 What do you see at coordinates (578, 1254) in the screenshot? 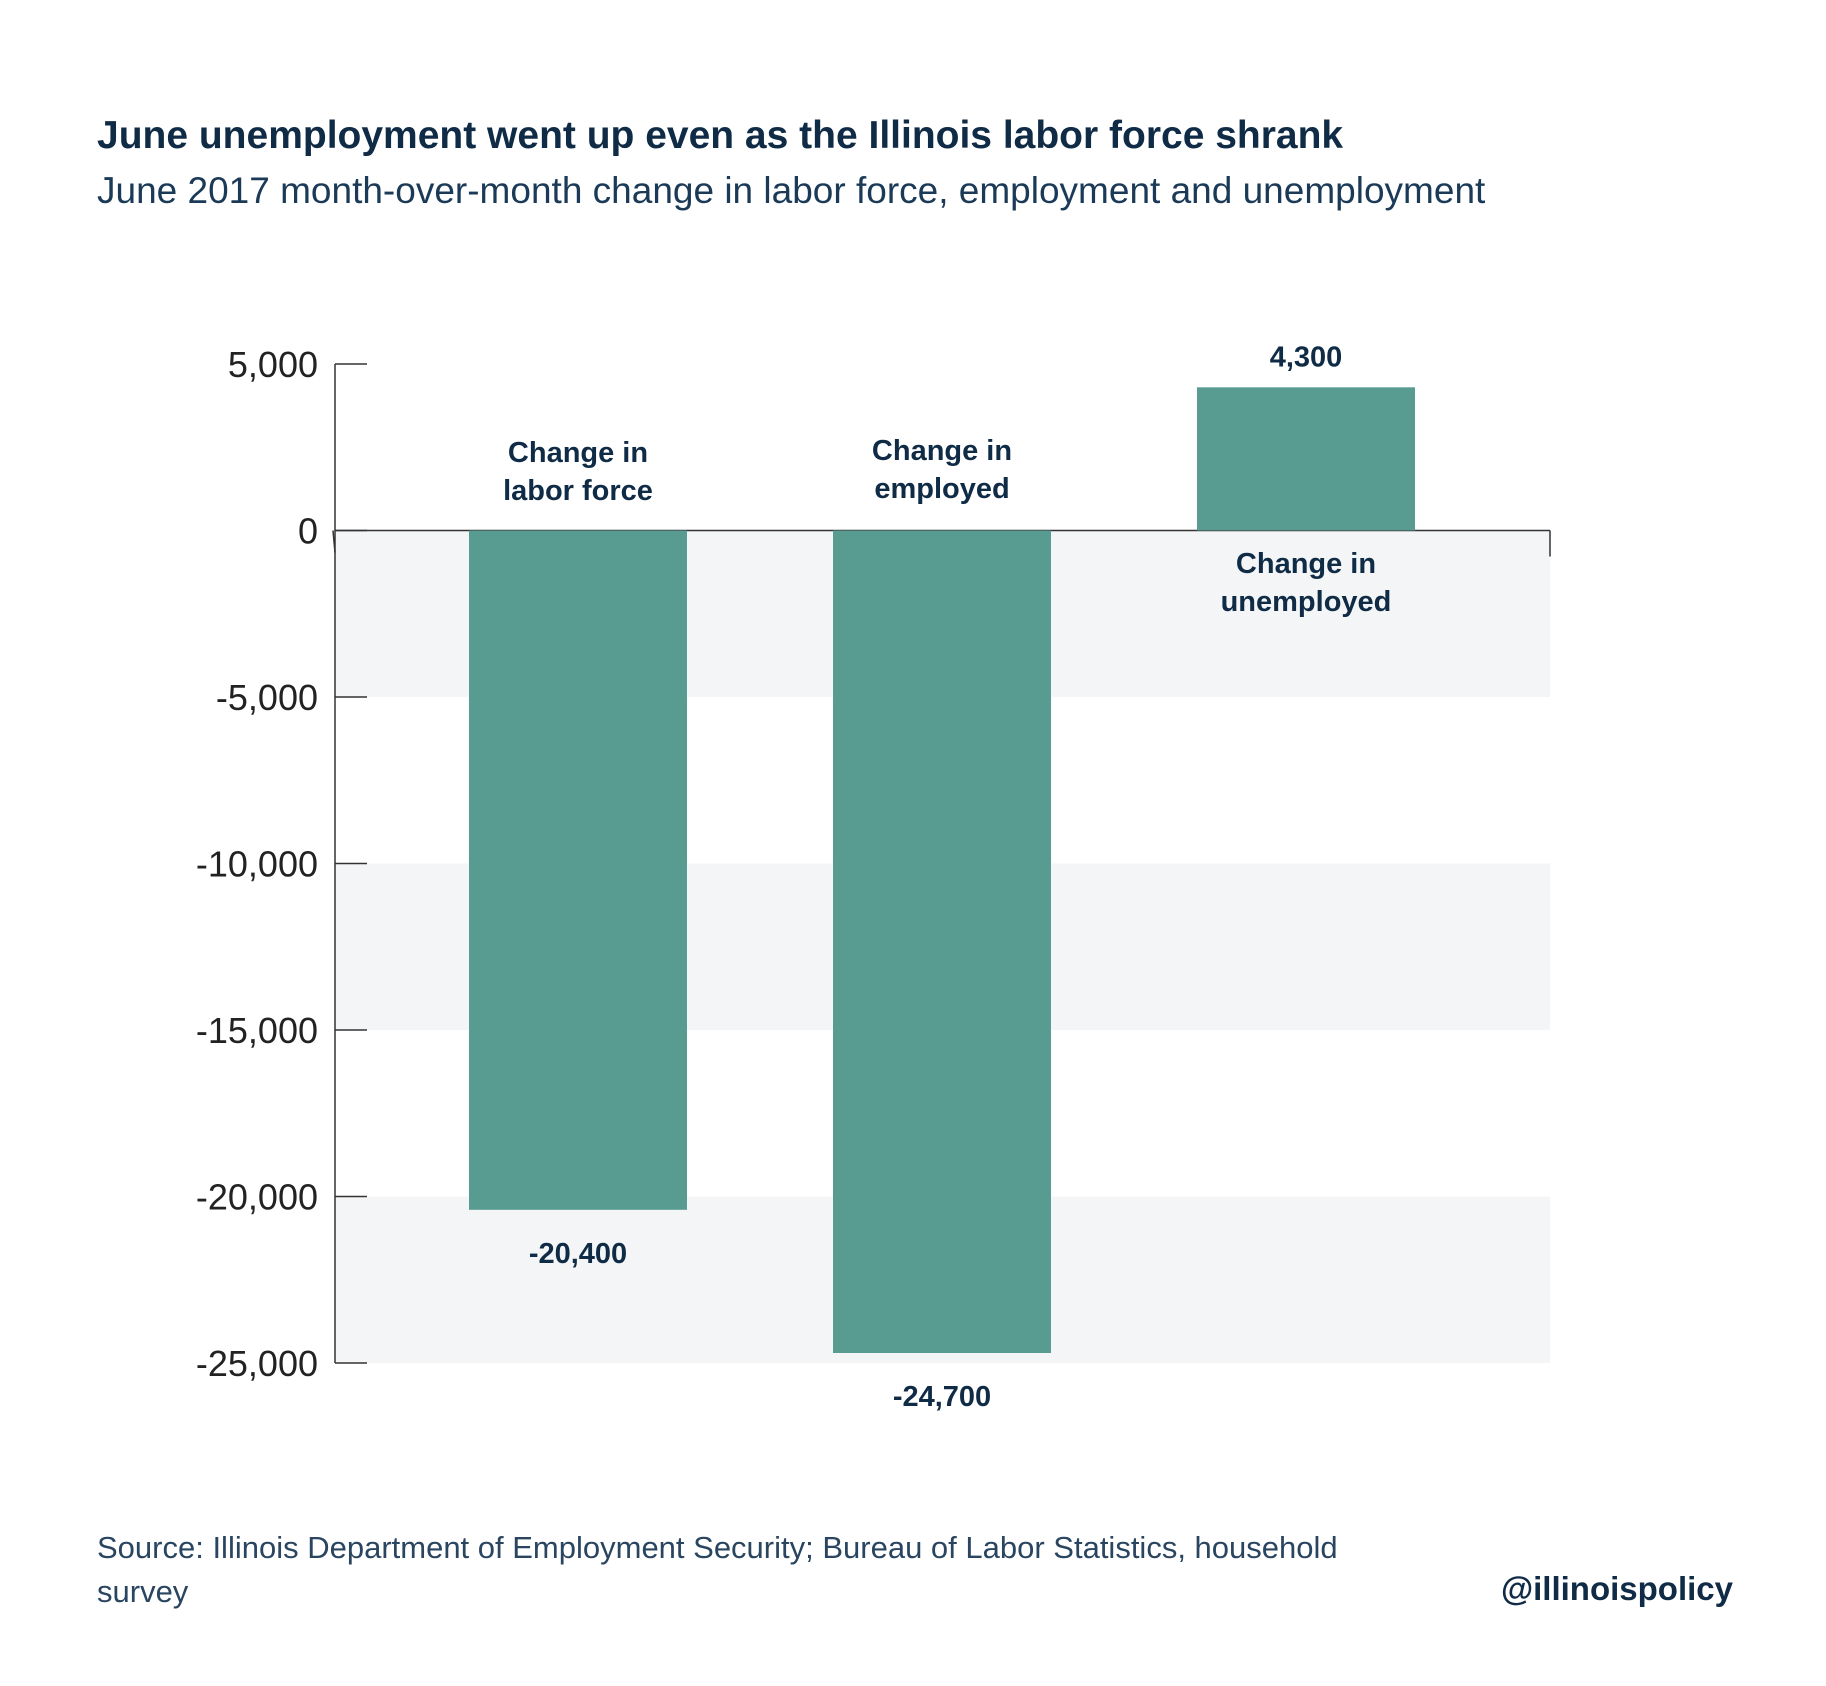
I see `bar-value-label: -20,400` at bounding box center [578, 1254].